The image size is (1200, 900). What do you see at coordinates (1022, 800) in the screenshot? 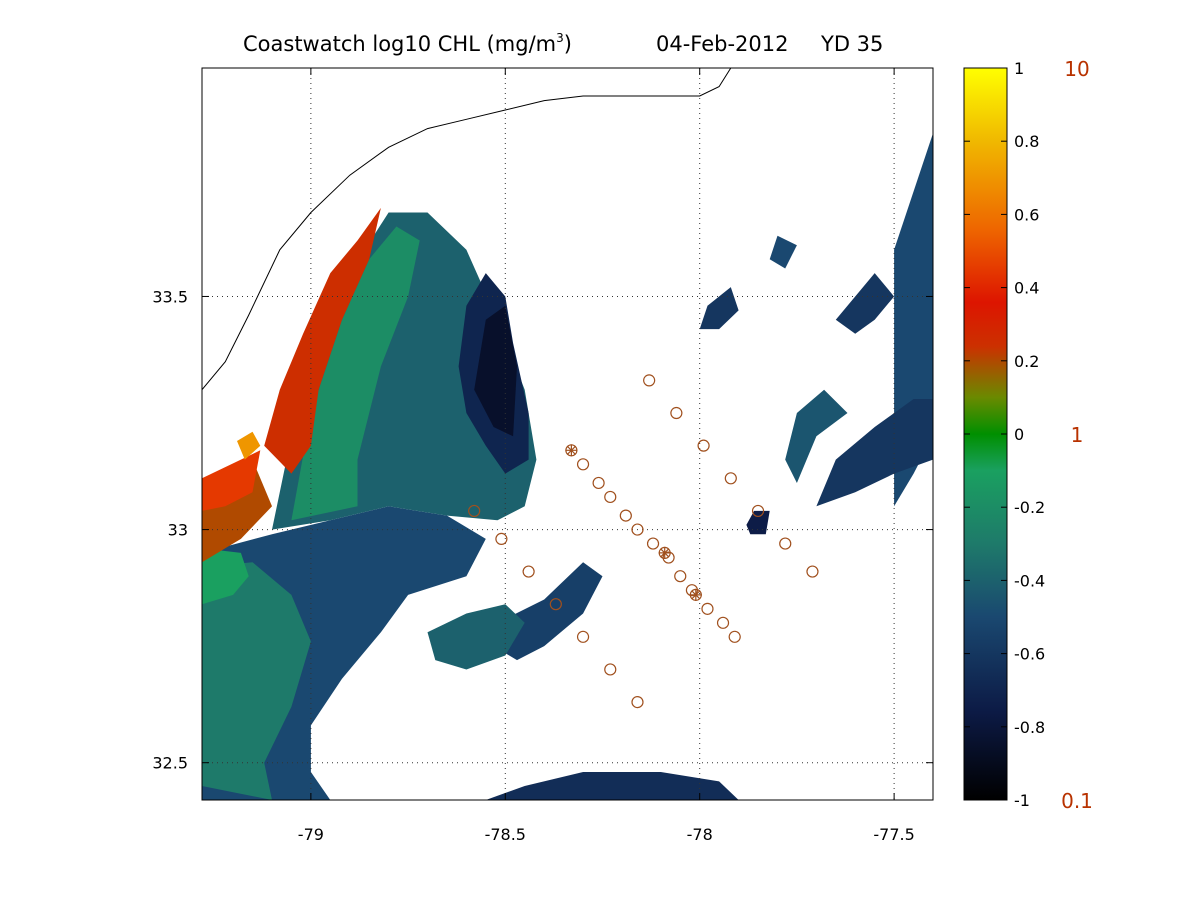
I see `colorbar-tick-label: -1` at bounding box center [1022, 800].